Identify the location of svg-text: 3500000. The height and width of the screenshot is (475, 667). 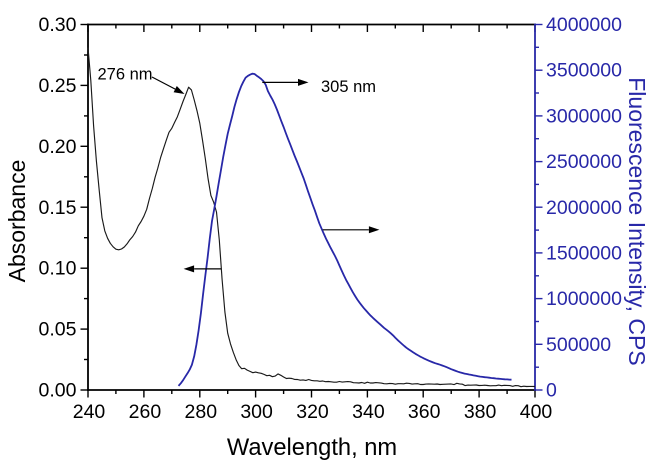
(584, 71).